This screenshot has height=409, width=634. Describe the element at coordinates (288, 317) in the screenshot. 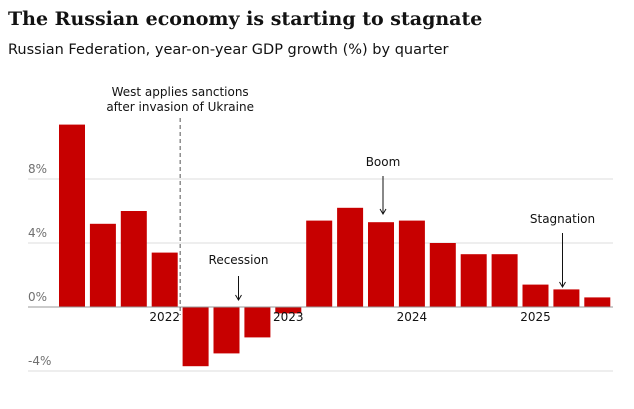

I see `x-tick-label: 2023` at that location.